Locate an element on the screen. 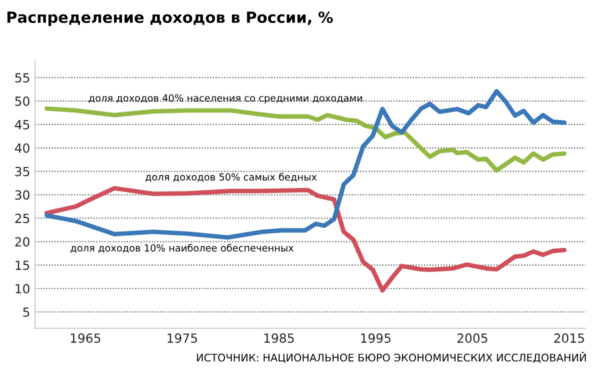  chart-title: Распределение доходов в России, % is located at coordinates (170, 18).